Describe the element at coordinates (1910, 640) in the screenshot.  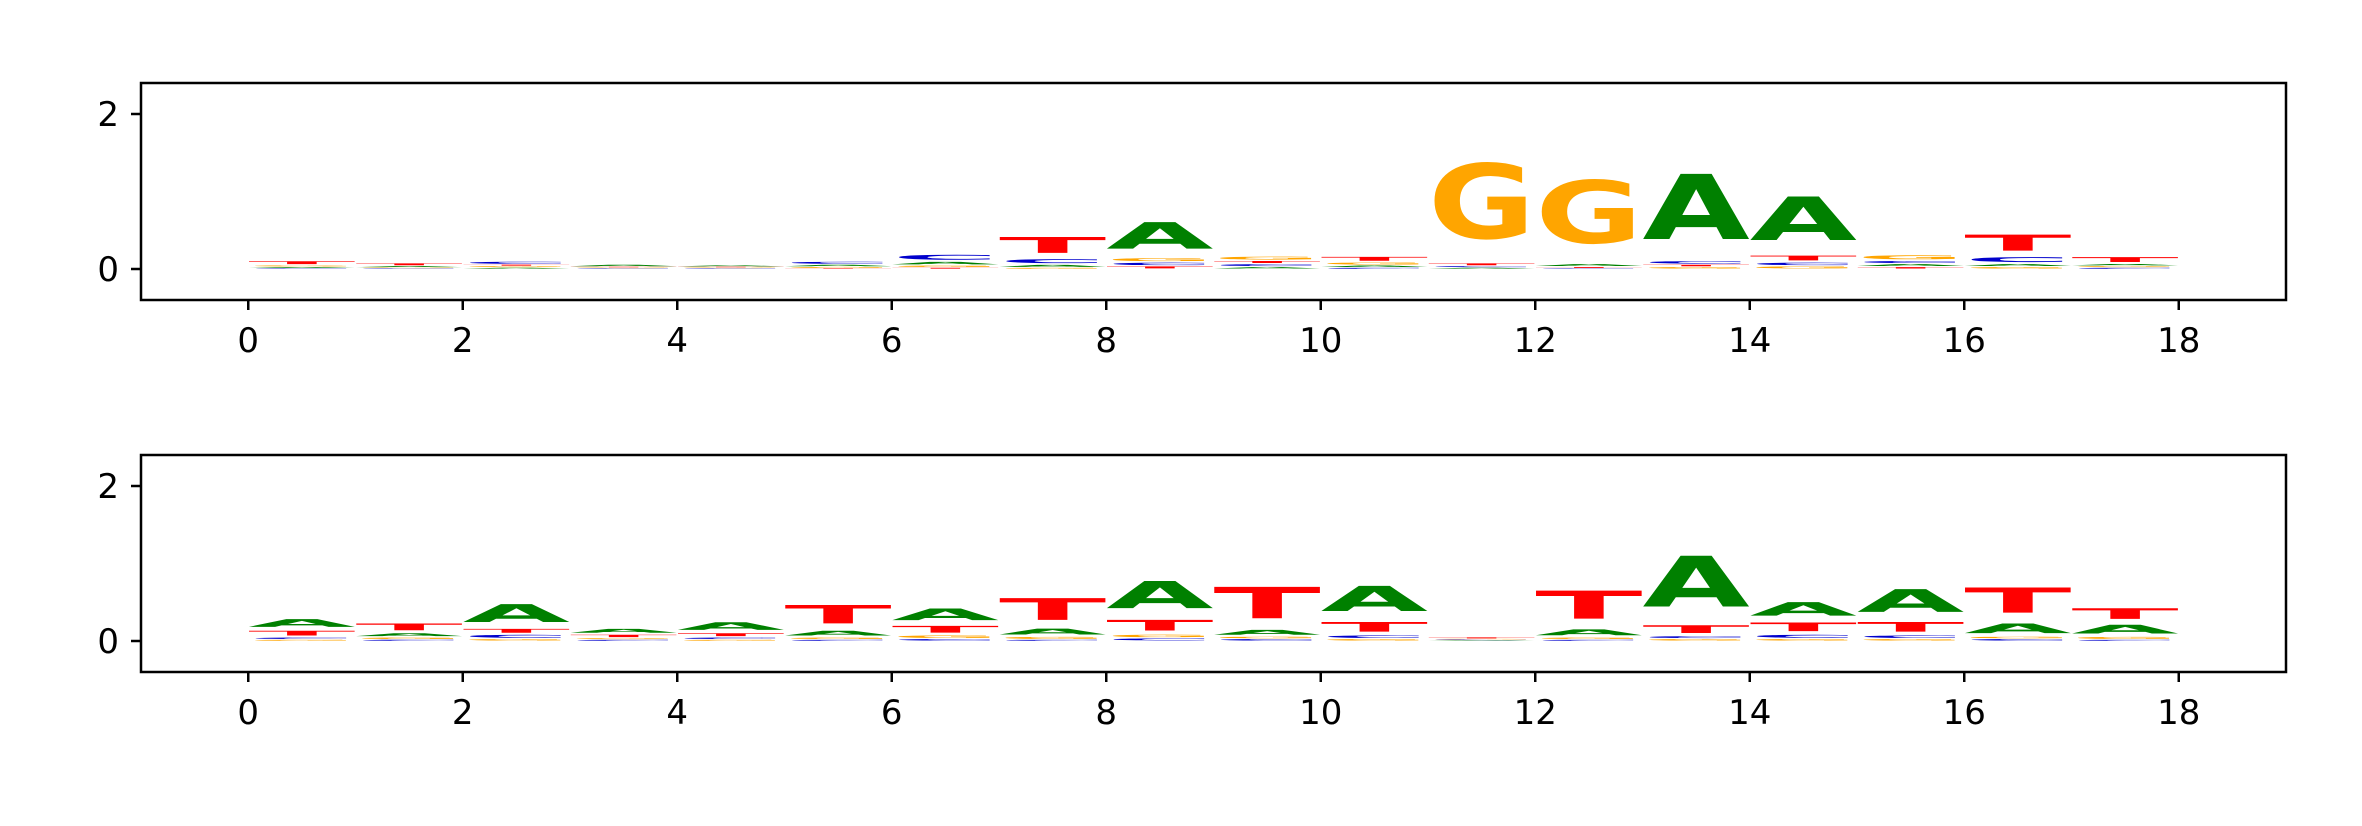
I see `letter-g-pos-15: G` at that location.